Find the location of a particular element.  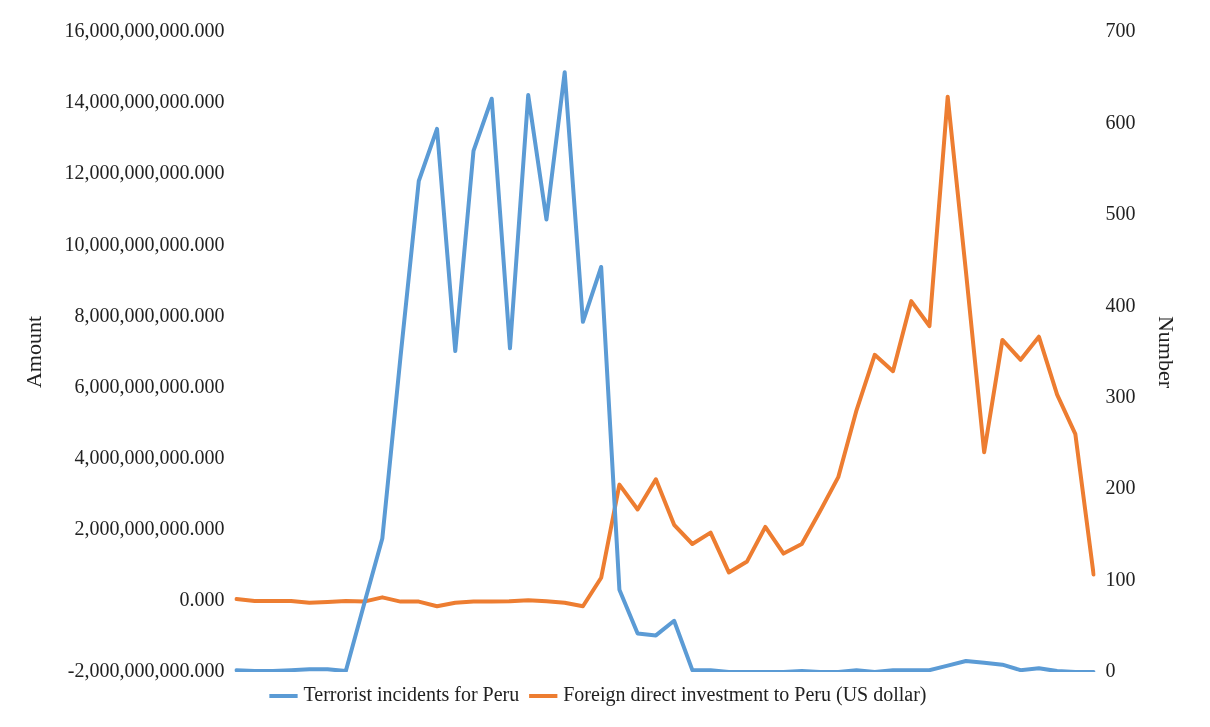

y-tick-label: 4,000,000,000.000 is located at coordinates (149, 456).